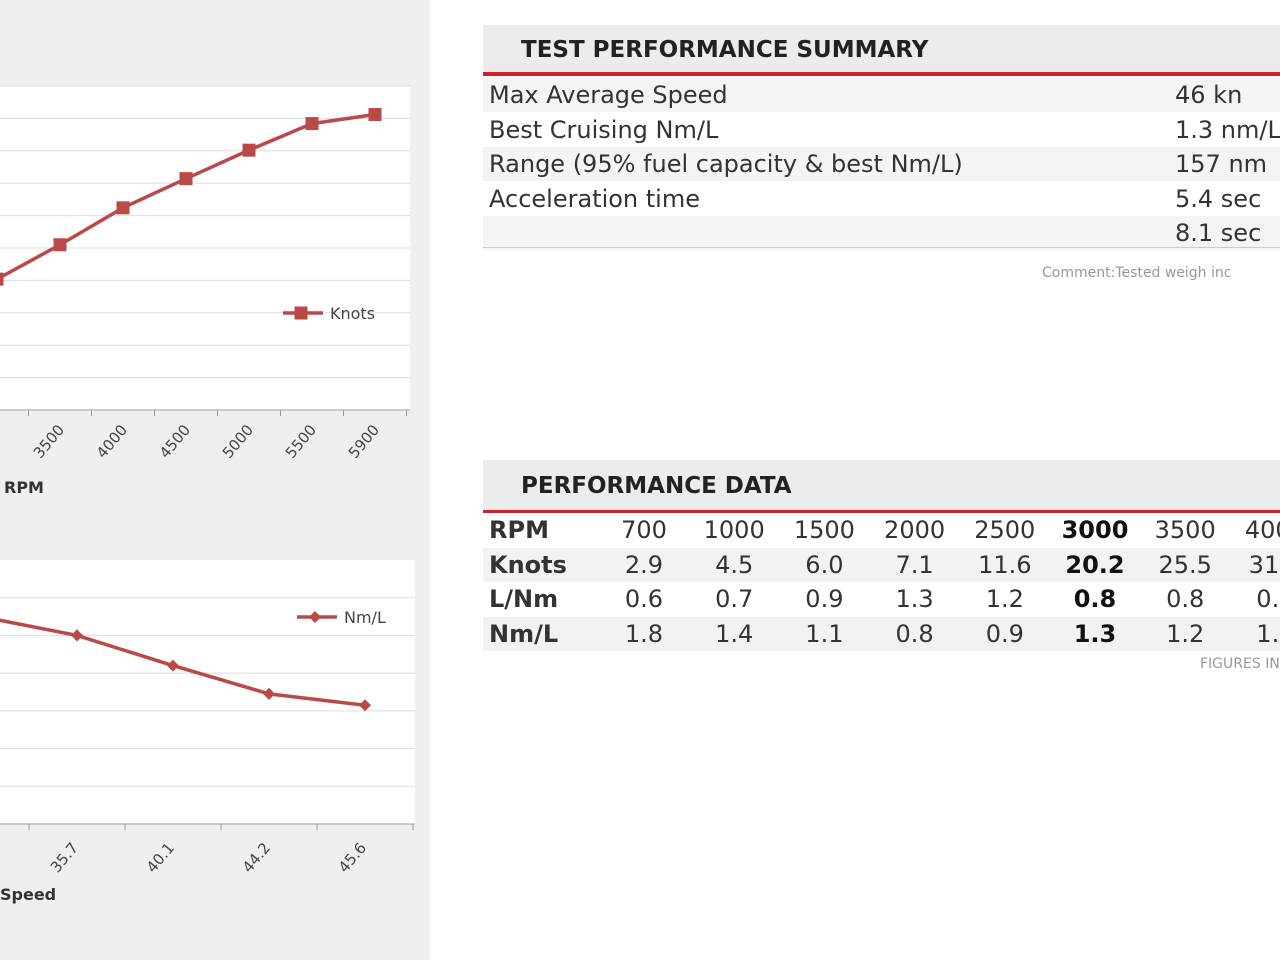 The height and width of the screenshot is (960, 1280). Describe the element at coordinates (1227, 129) in the screenshot. I see `summary-value: 1.3 nm/L` at that location.